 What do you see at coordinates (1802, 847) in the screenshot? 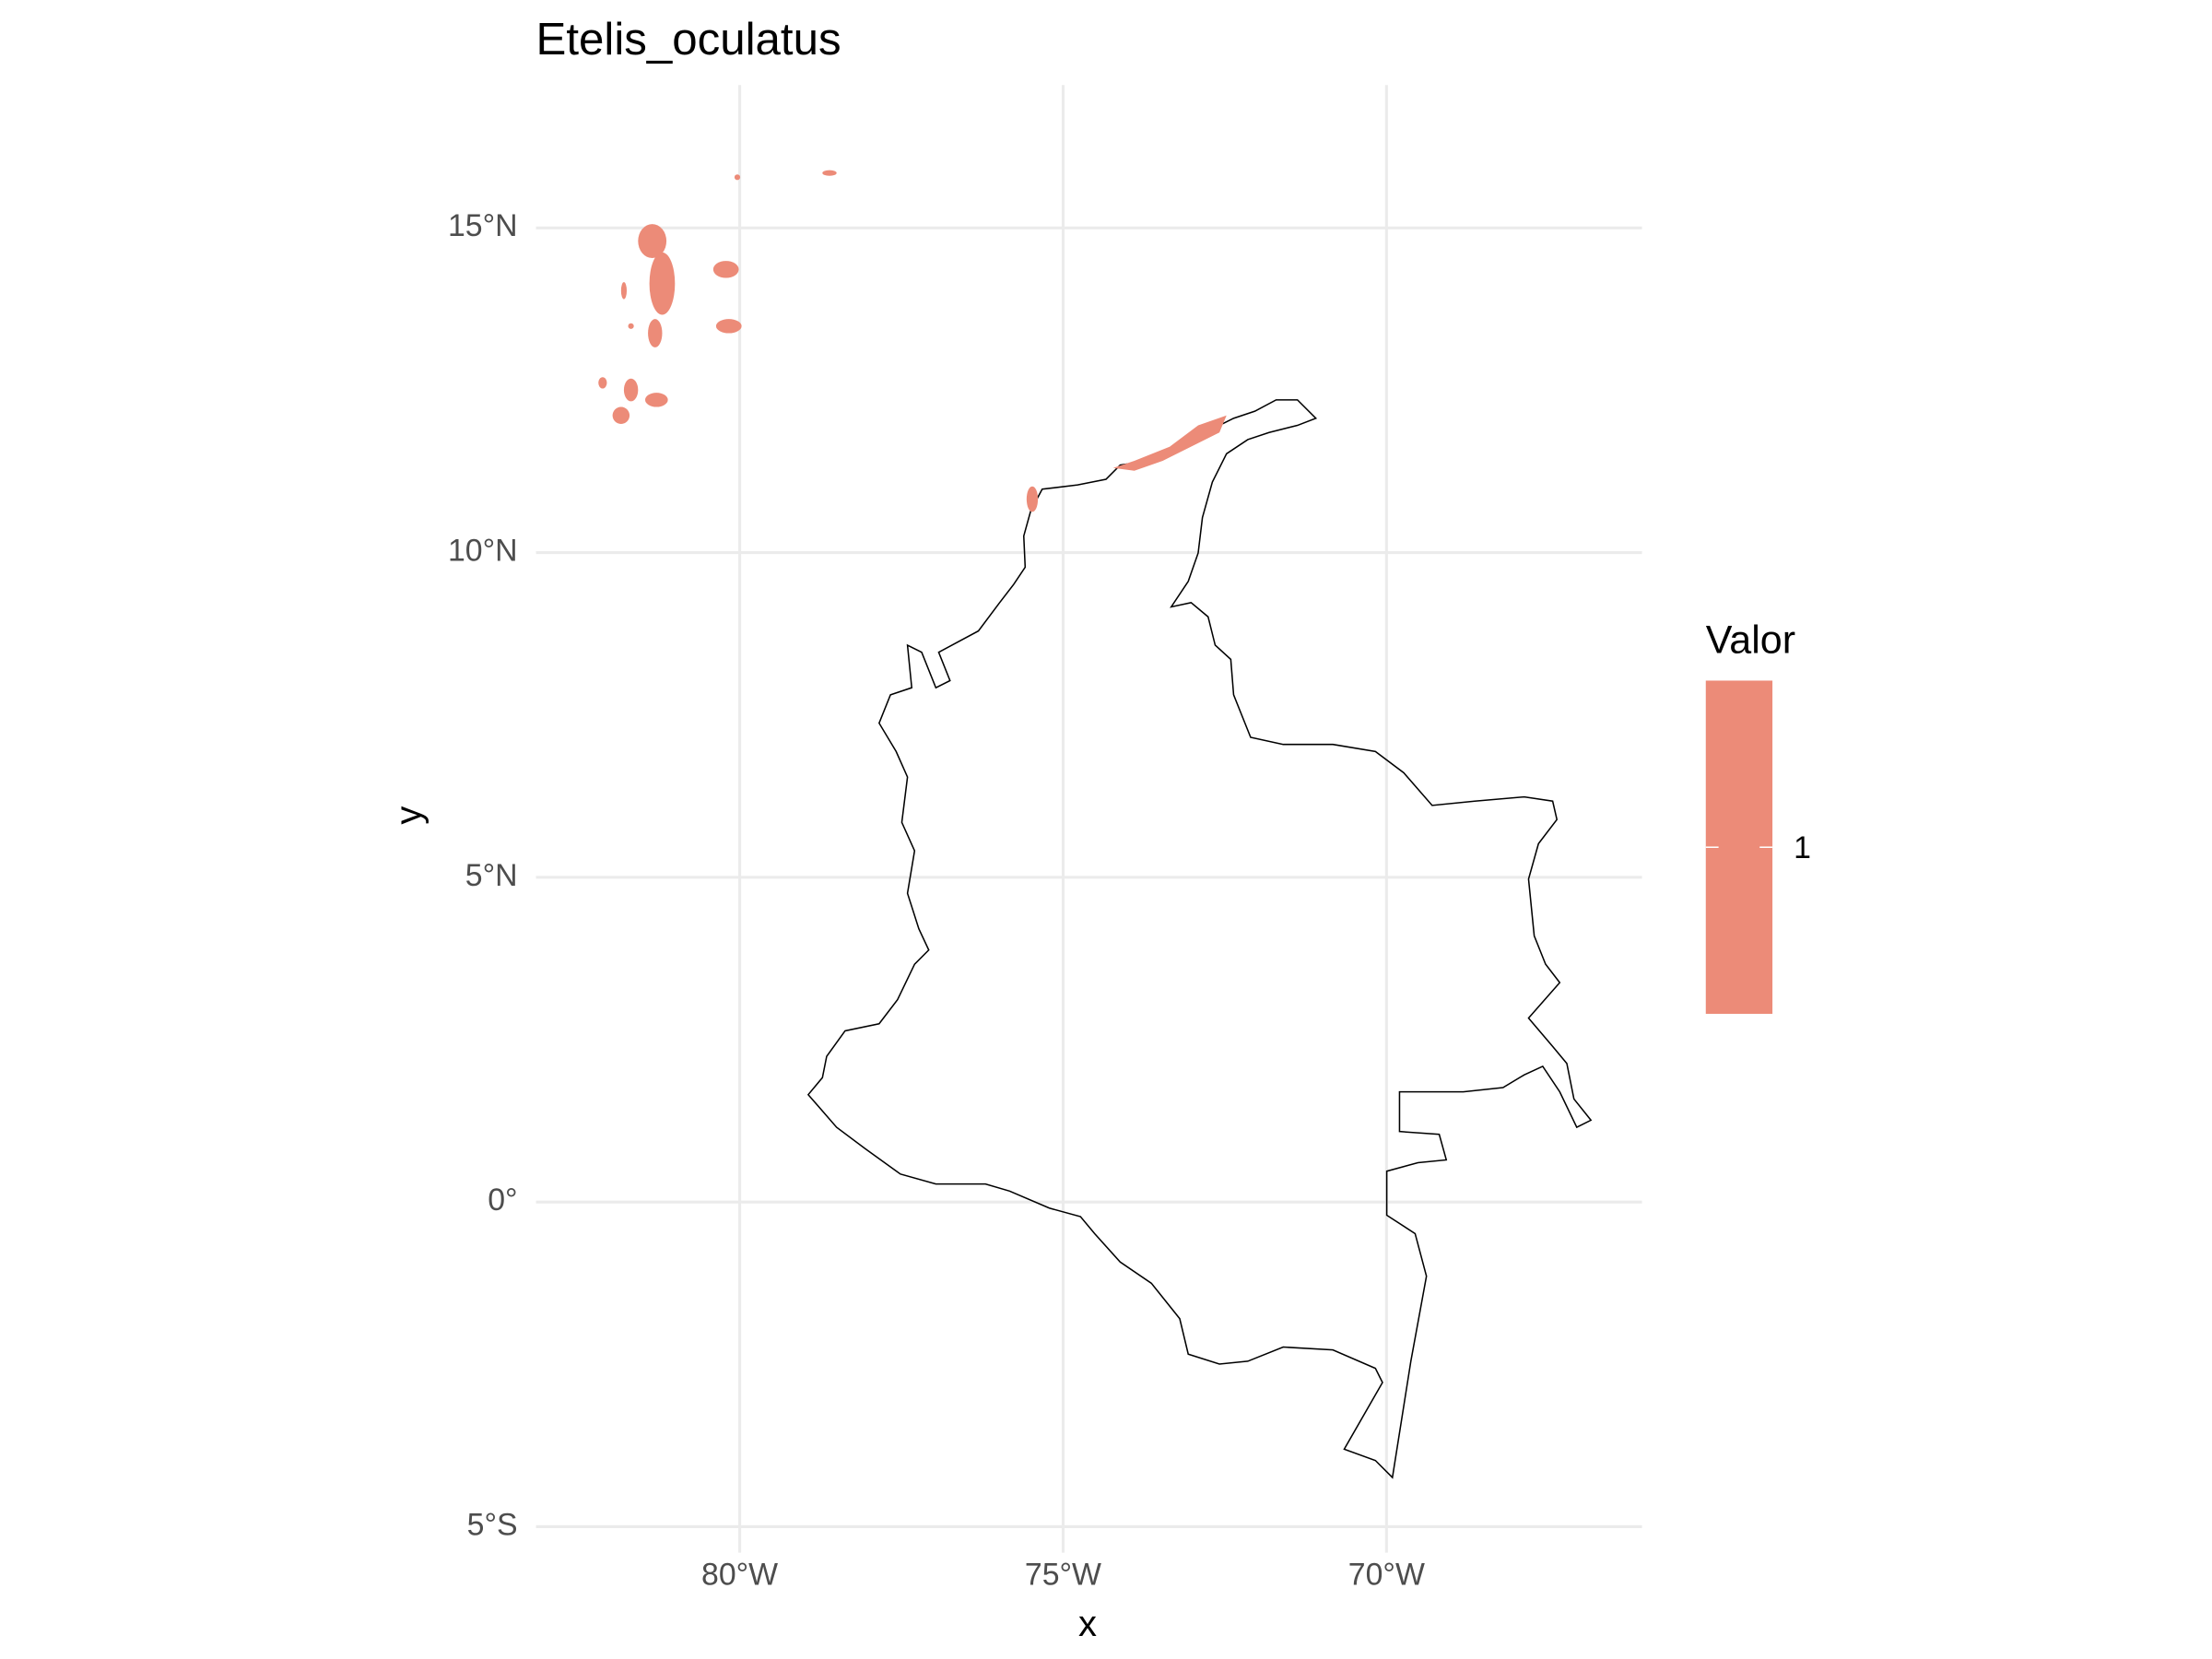
I see `legend-label: 1` at bounding box center [1802, 847].